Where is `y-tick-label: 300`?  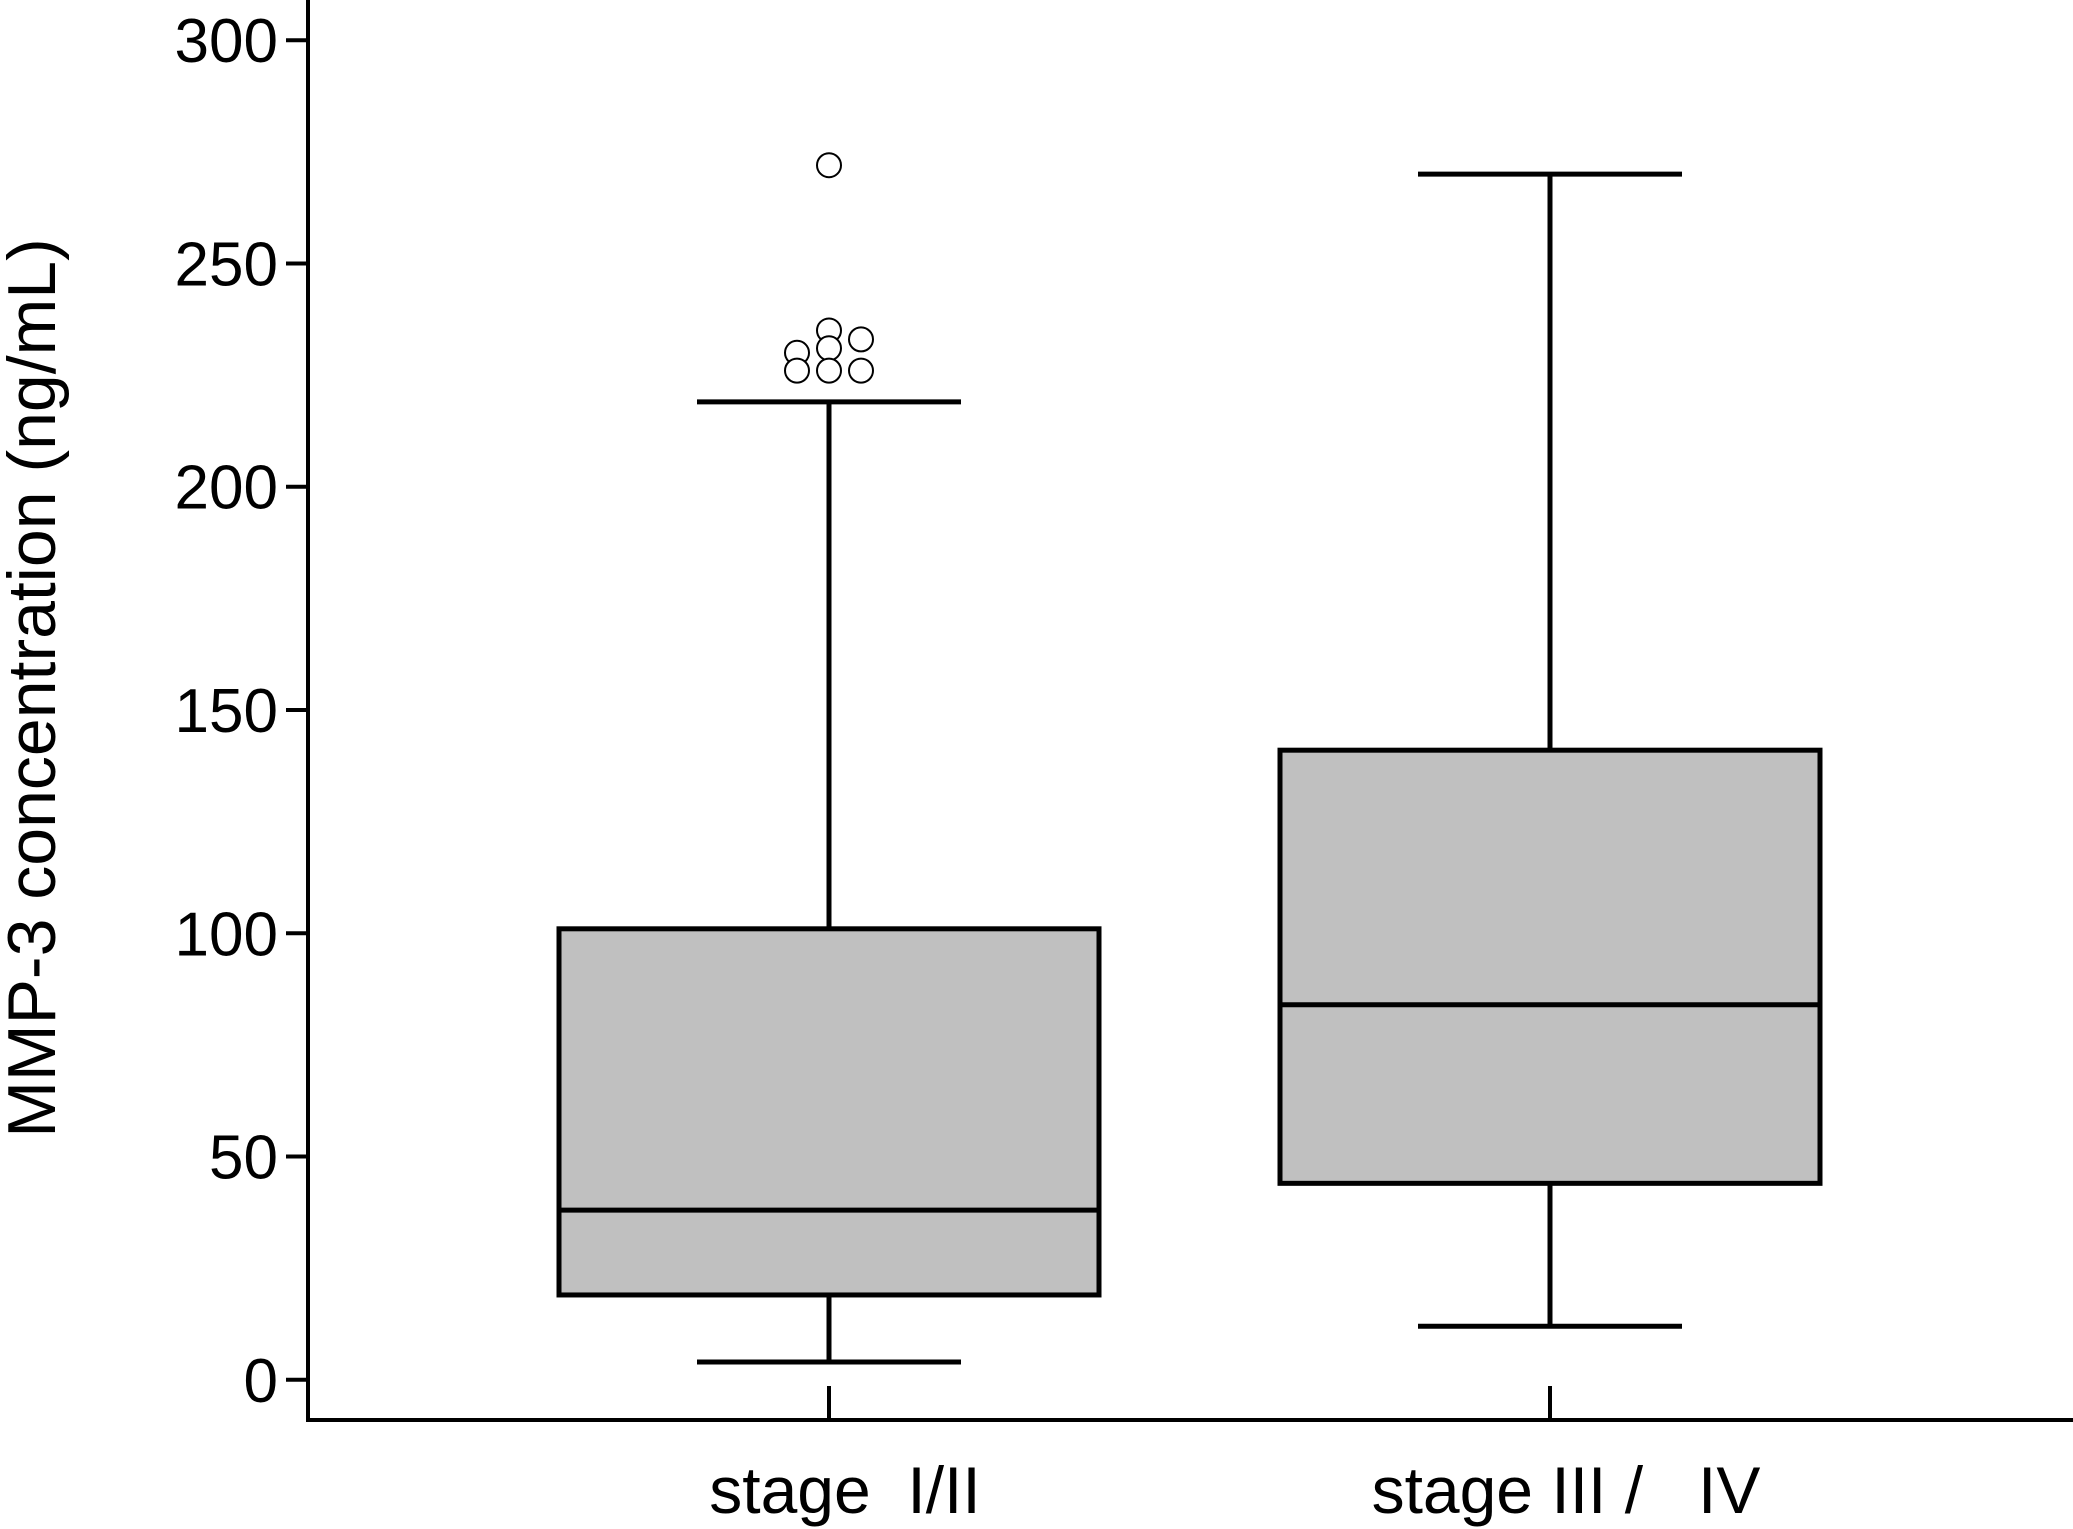
y-tick-label: 300 is located at coordinates (226, 41).